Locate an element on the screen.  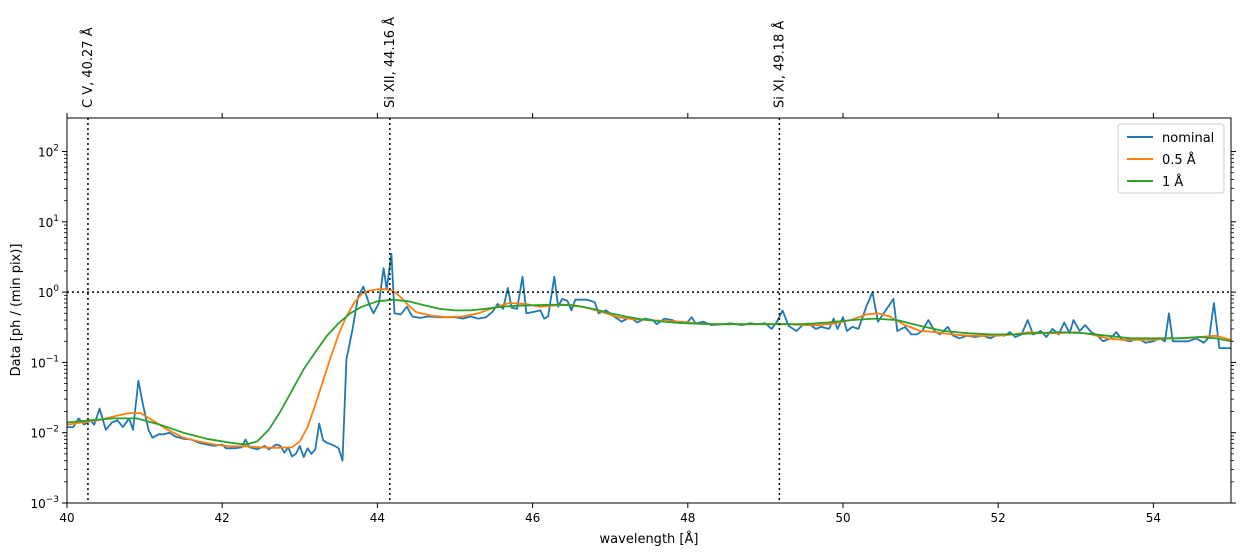
legend: nominal 0.5 Å 1 Å is located at coordinates (1171, 158).